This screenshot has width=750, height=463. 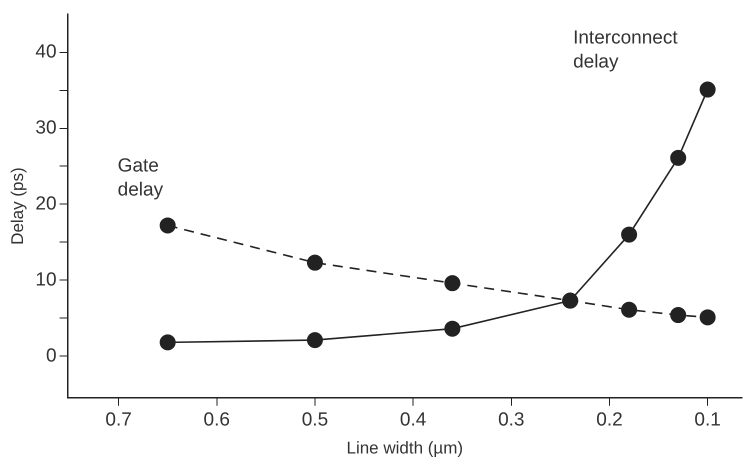 What do you see at coordinates (46, 279) in the screenshot?
I see `y-tick-label: 10` at bounding box center [46, 279].